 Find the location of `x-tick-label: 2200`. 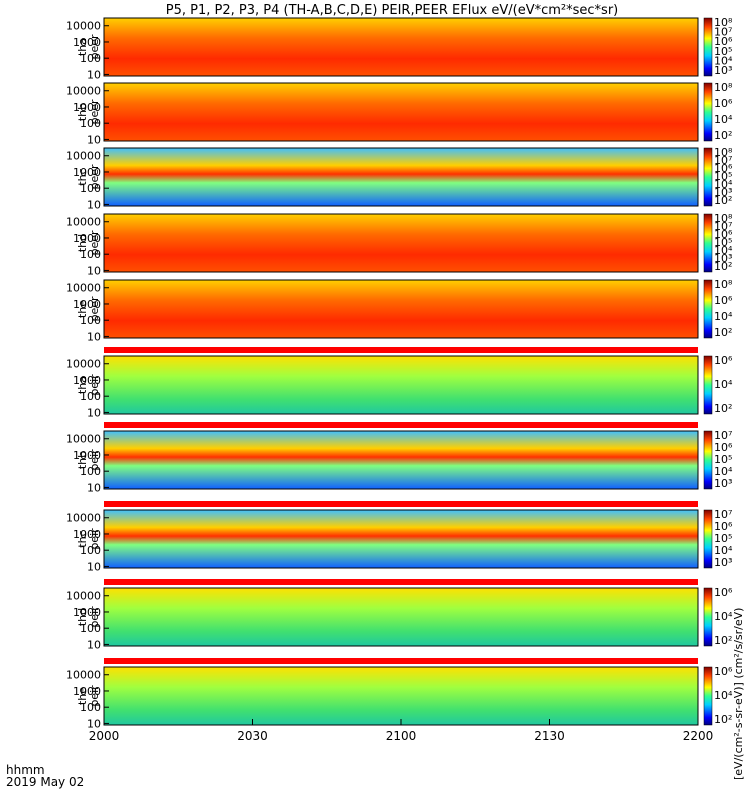

x-tick-label: 2200 is located at coordinates (698, 736).